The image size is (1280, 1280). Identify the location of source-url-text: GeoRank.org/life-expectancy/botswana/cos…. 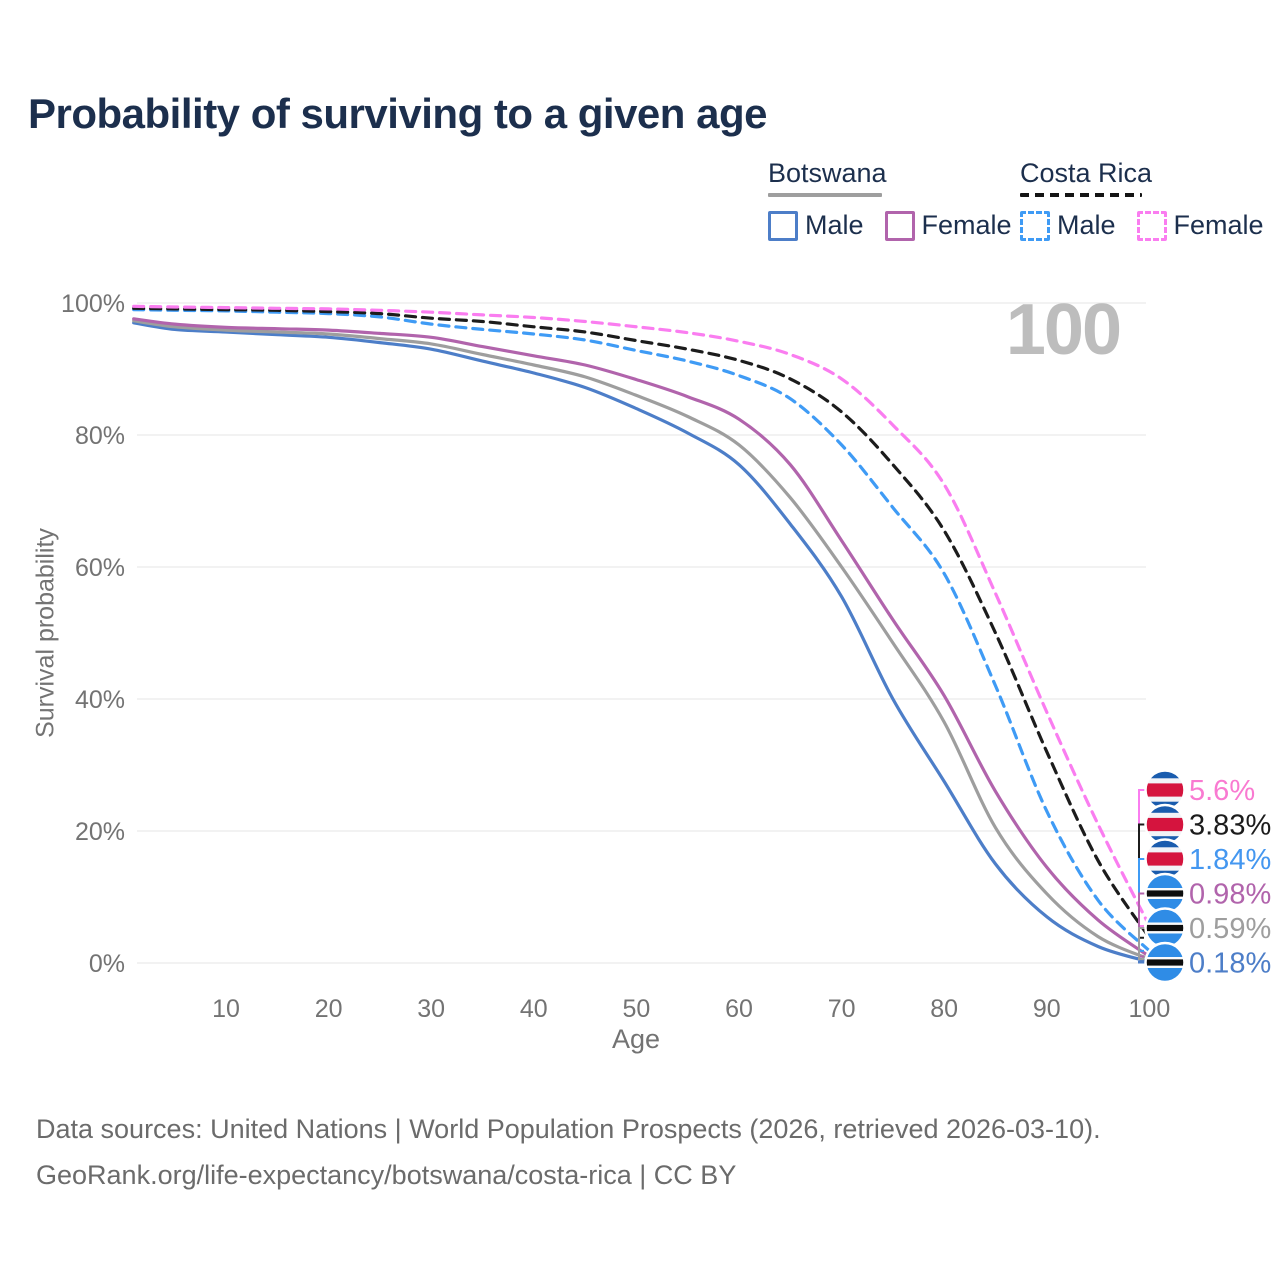
(386, 1175).